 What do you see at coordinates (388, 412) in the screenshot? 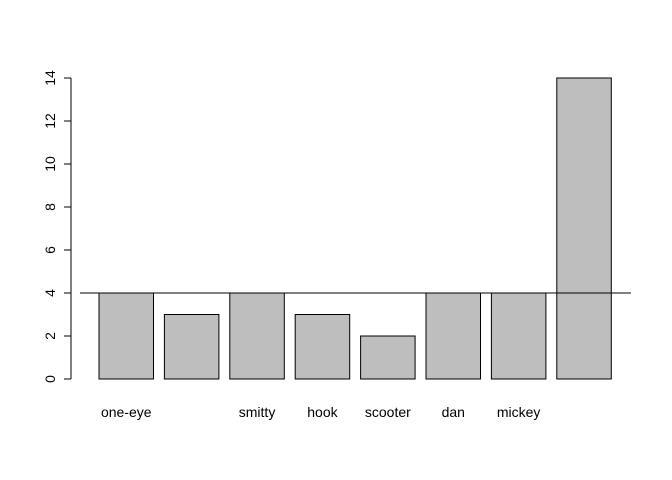
I see `category-label: scooter` at bounding box center [388, 412].